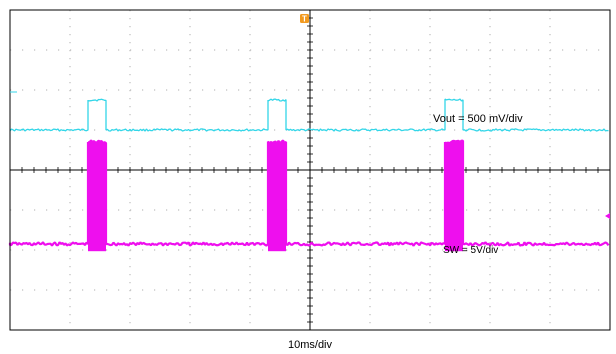  I want to click on series-label-sw: SW = 5V/div, so click(470, 250).